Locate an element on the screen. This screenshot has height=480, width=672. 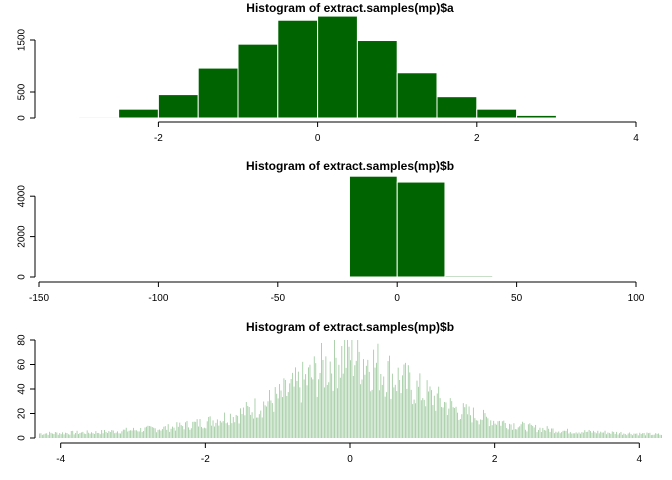
histogram-a-x-tick-label: 4 is located at coordinates (636, 138).